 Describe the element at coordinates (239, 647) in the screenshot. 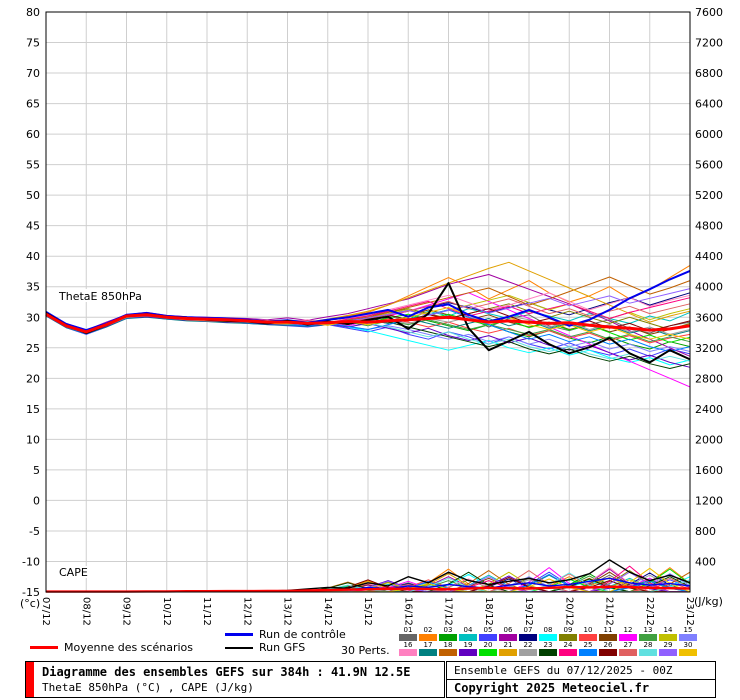

I see `gfs-line-sample` at that location.